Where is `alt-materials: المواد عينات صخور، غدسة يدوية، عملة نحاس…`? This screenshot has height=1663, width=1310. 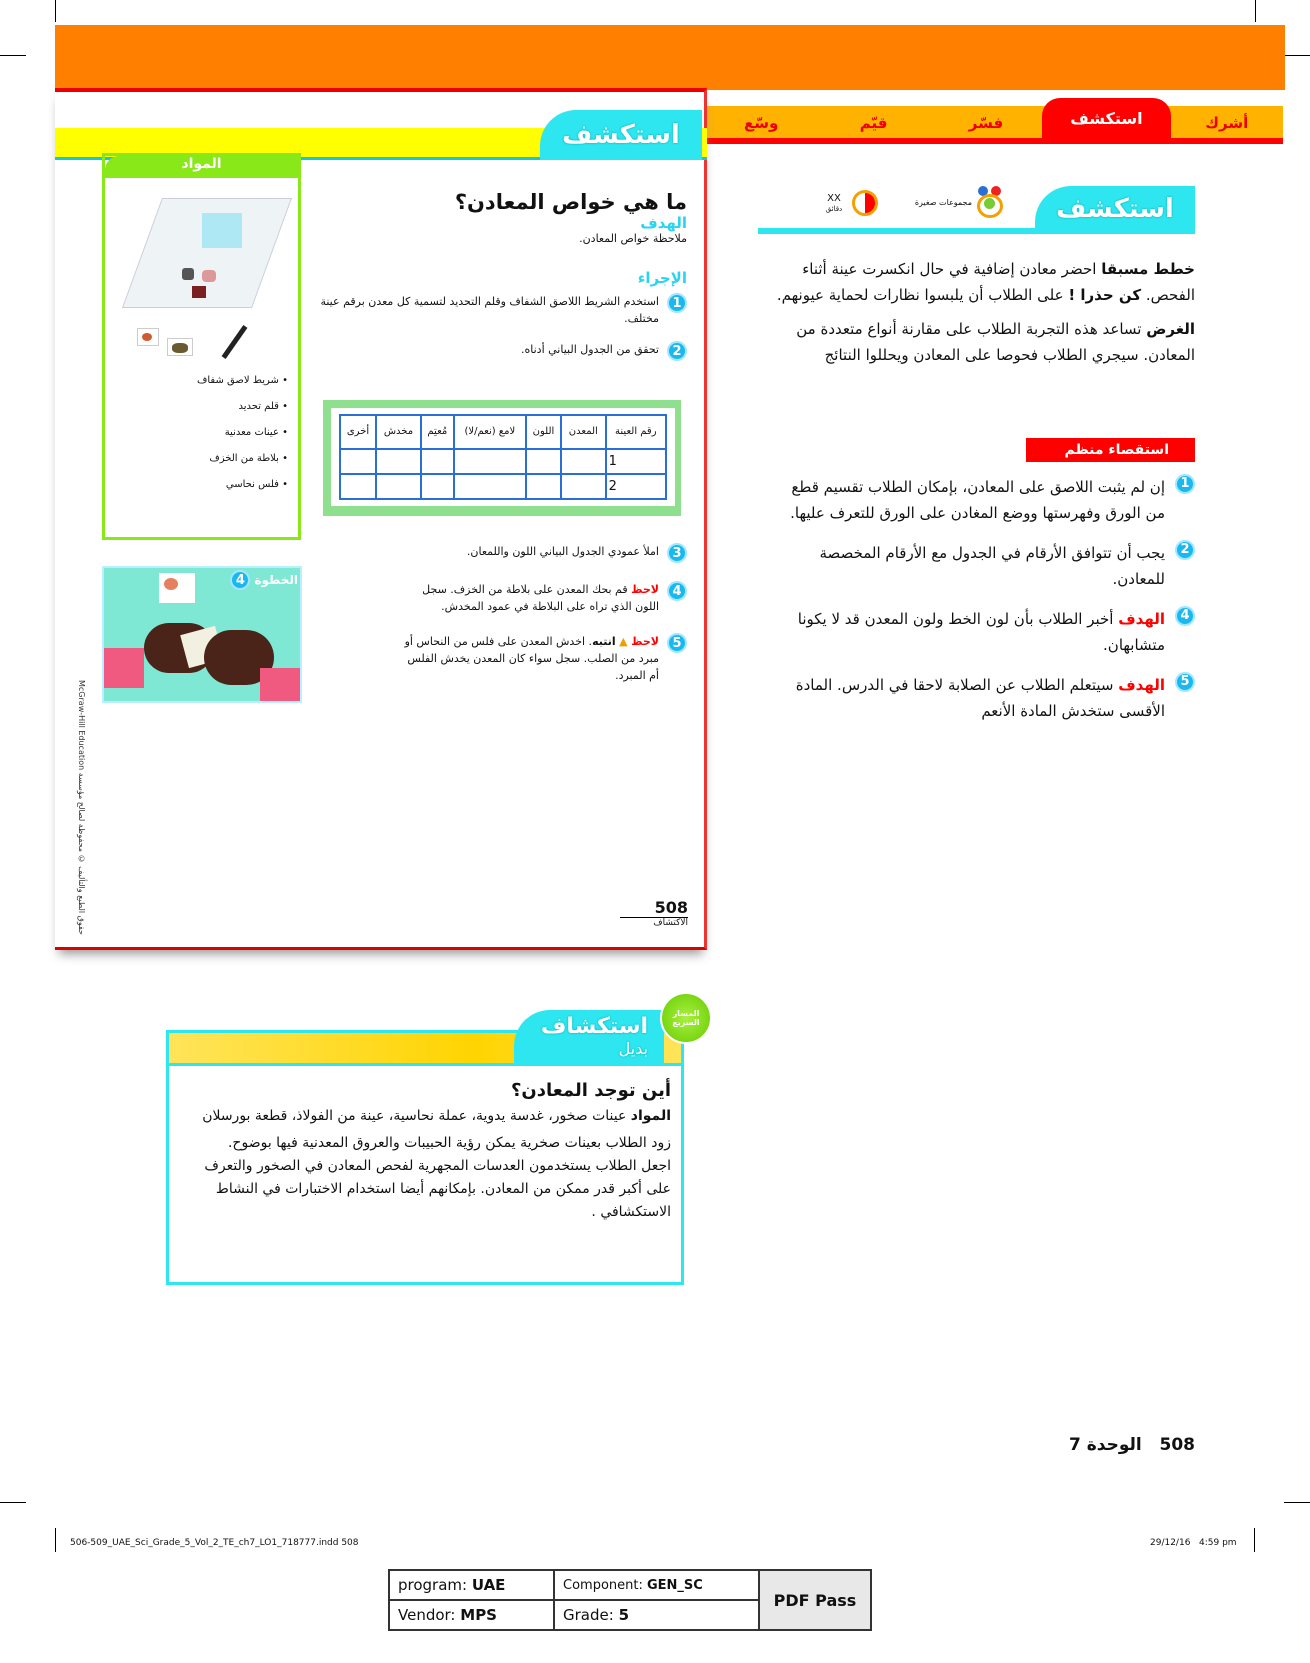 alt-materials: المواد عينات صخور، غدسة يدوية، عملة نحاس… is located at coordinates (436, 1116).